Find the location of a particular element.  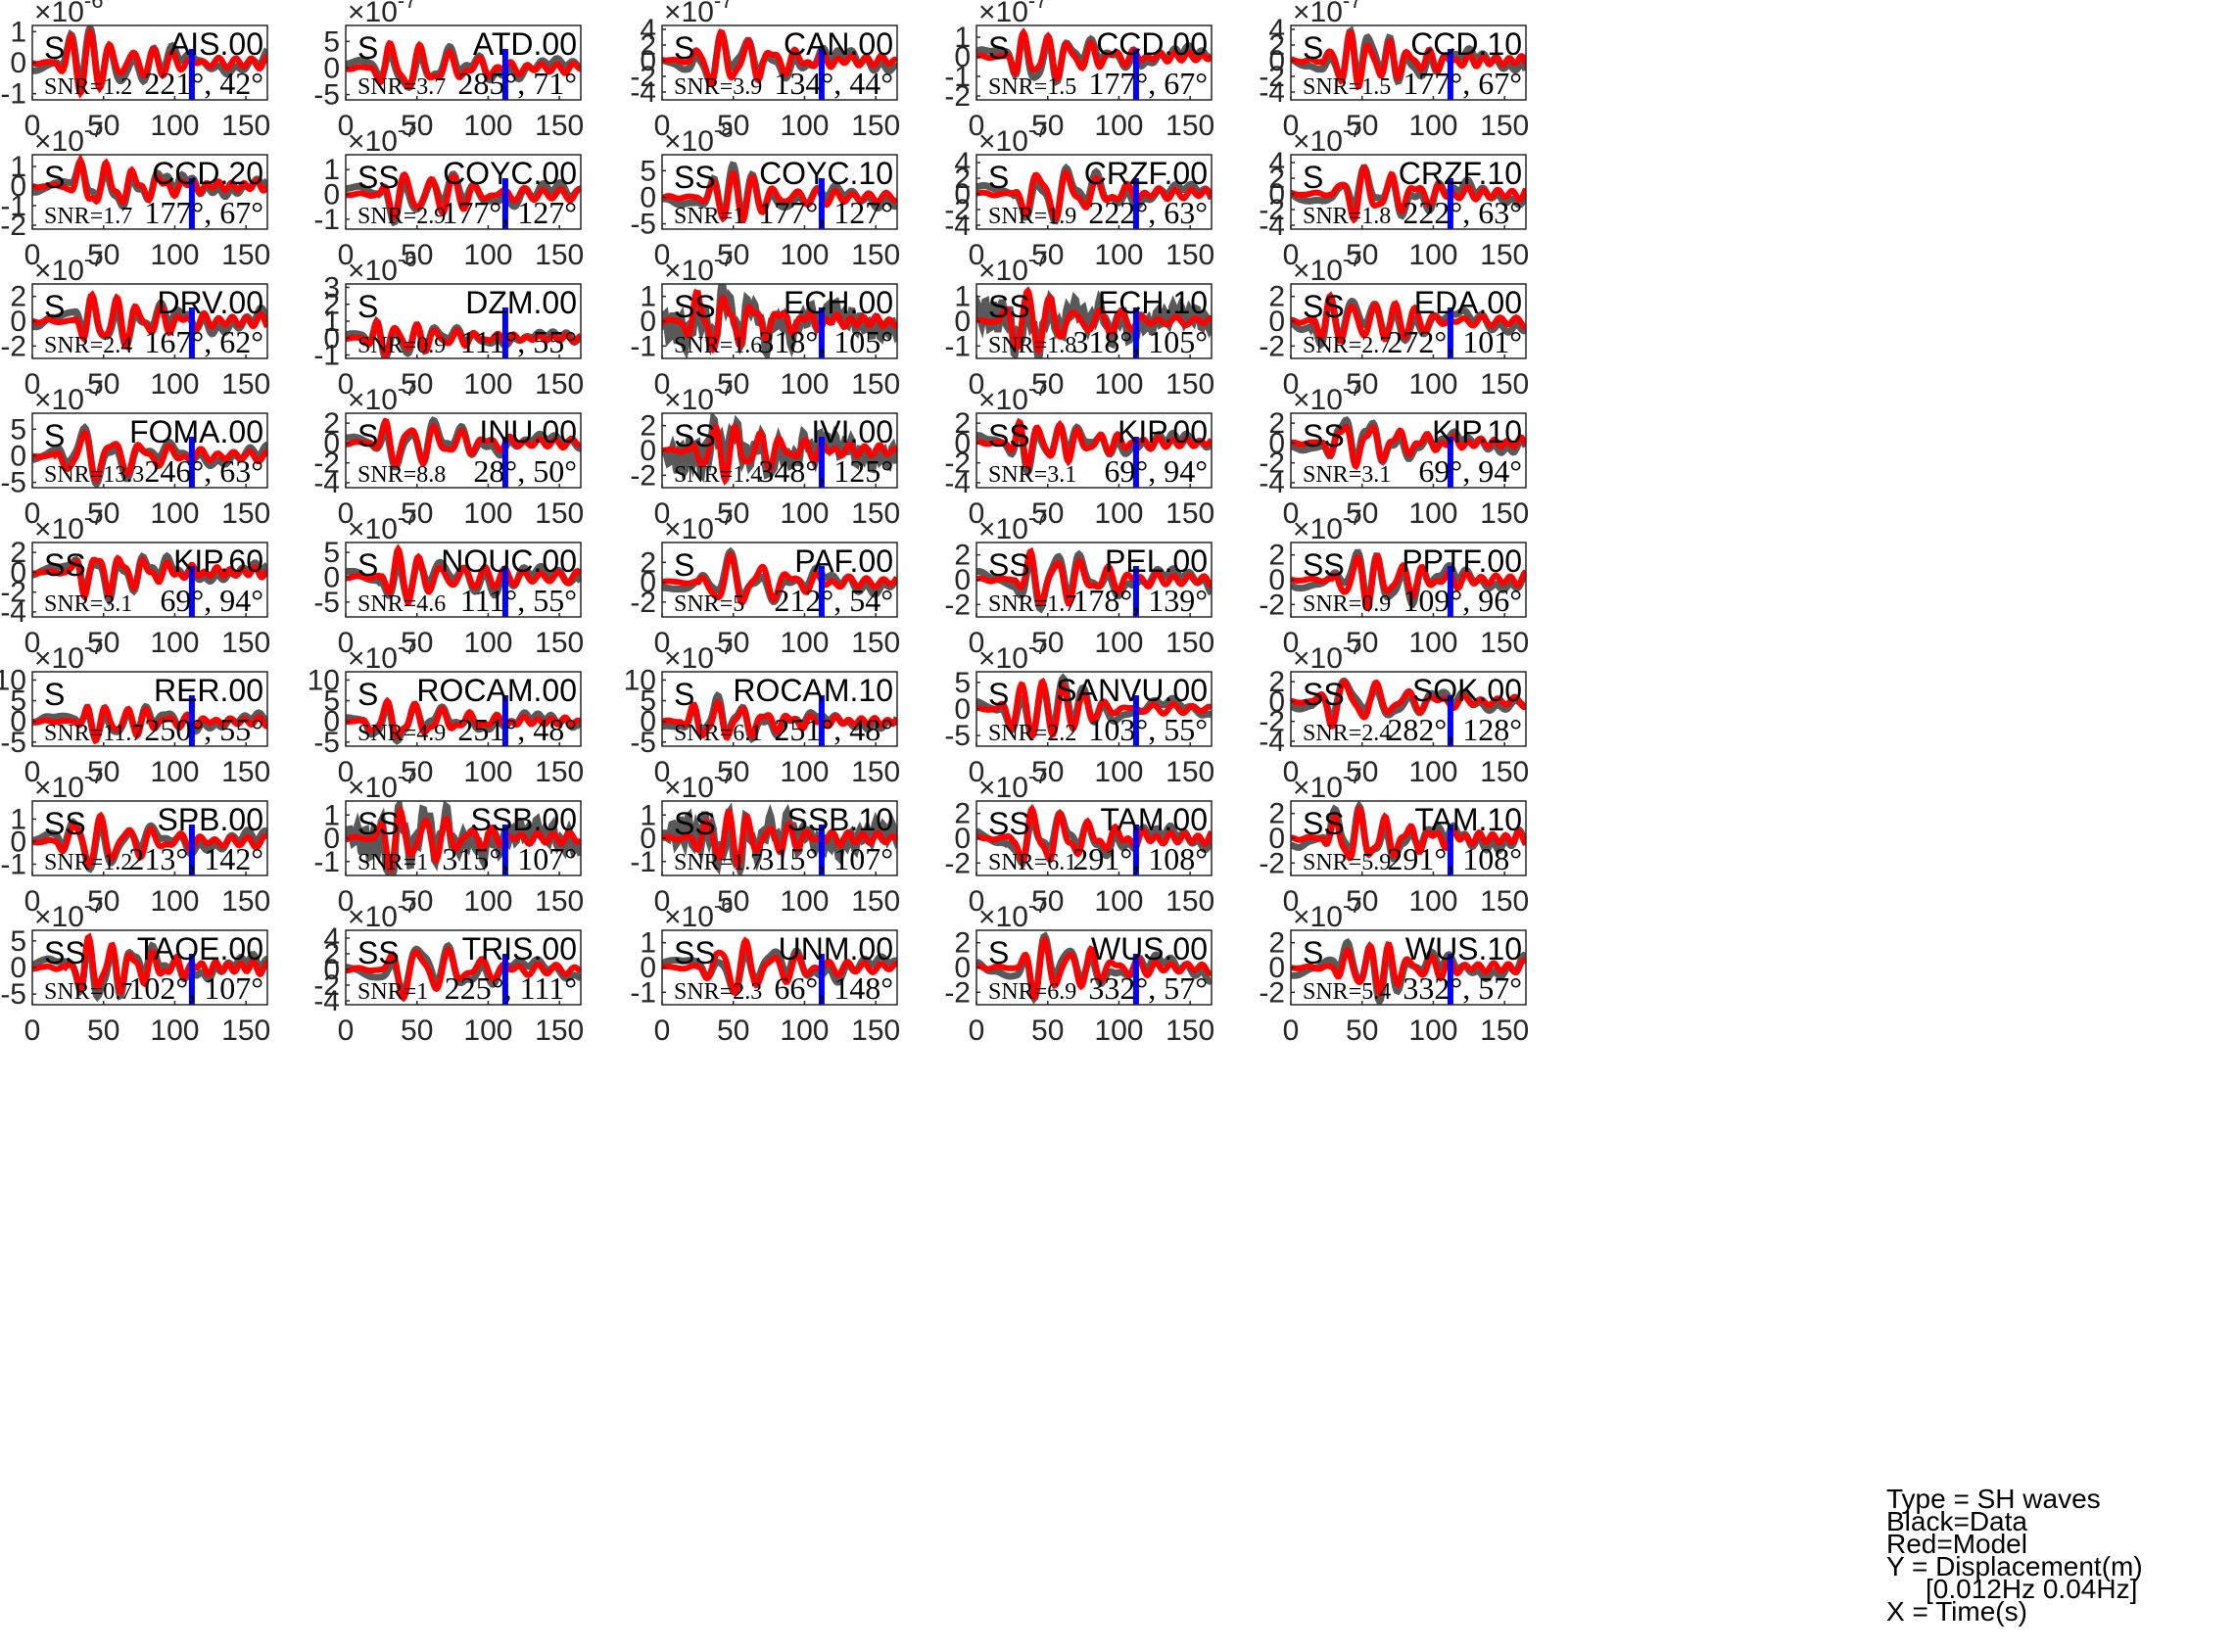

station-label: PPTF.00 is located at coordinates (1462, 561).